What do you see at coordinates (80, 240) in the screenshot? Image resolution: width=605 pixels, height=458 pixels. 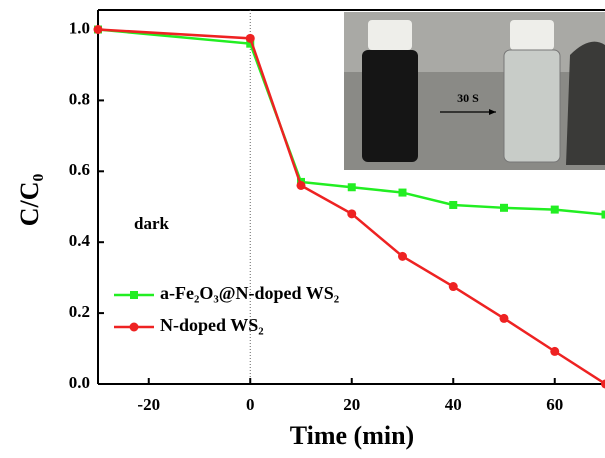 I see `y-tick-label: 0.4` at bounding box center [80, 240].